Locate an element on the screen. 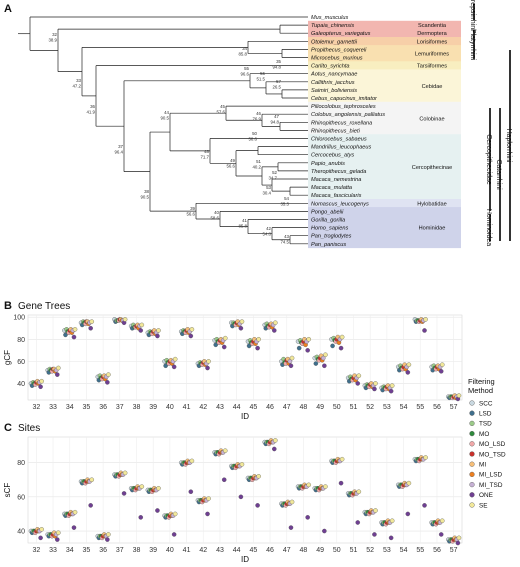  group-label: Hylobatidae is located at coordinates (432, 204).